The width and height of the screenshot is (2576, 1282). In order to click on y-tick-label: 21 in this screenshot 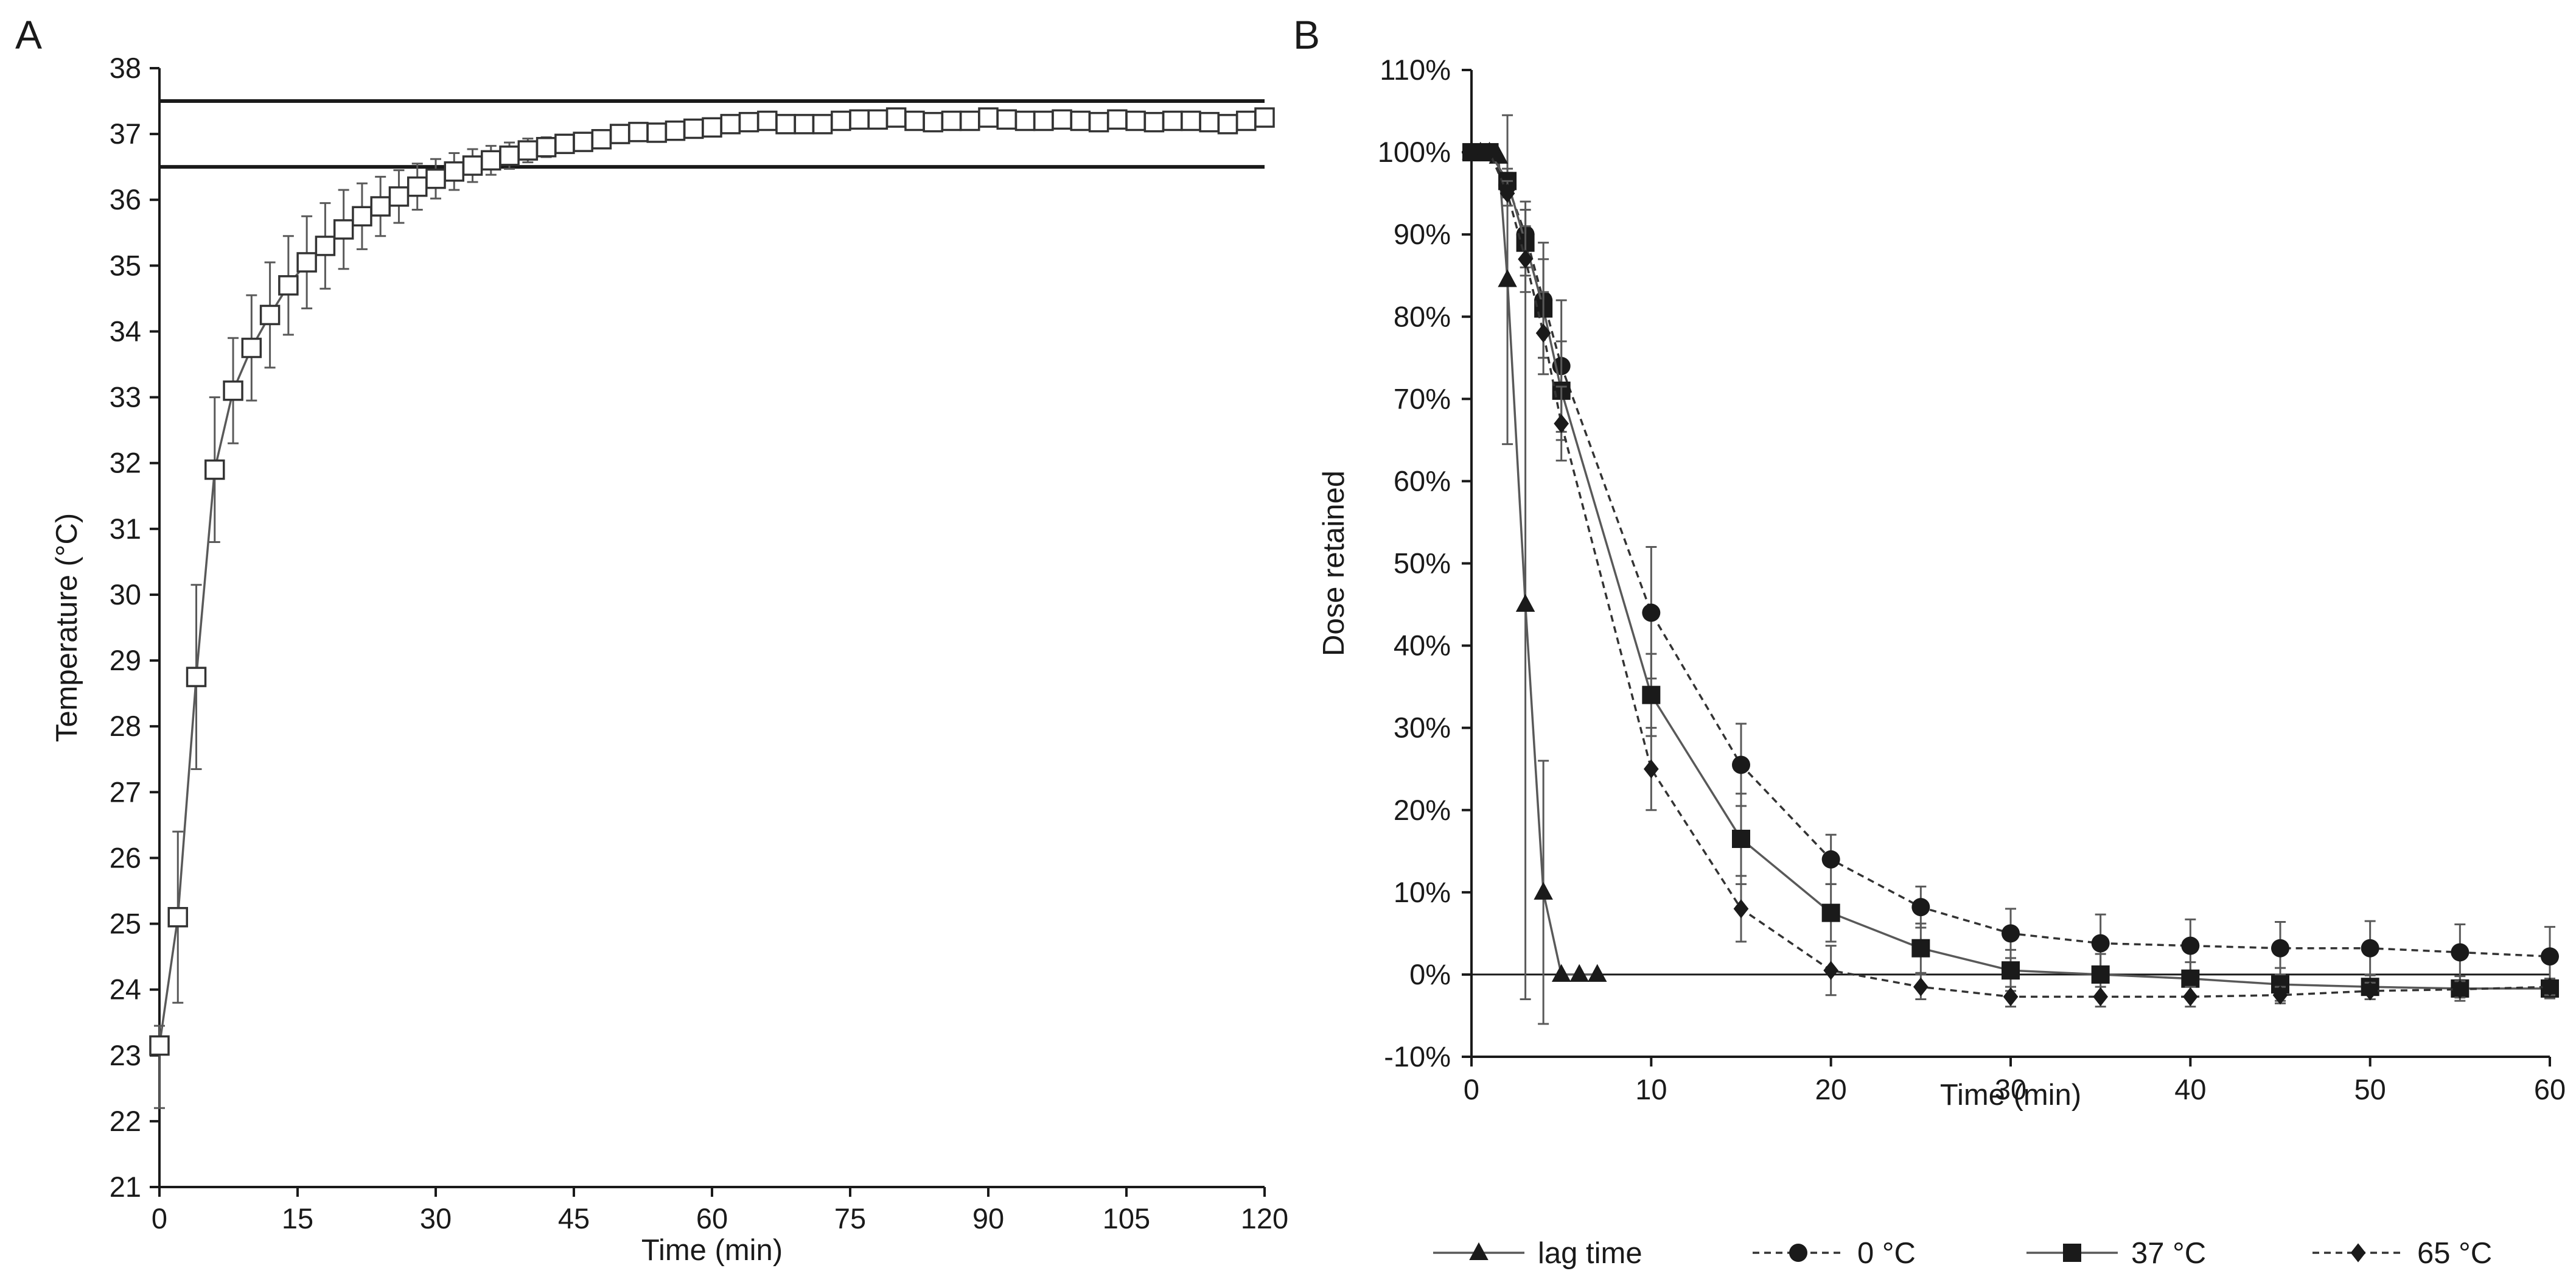, I will do `click(125, 1187)`.